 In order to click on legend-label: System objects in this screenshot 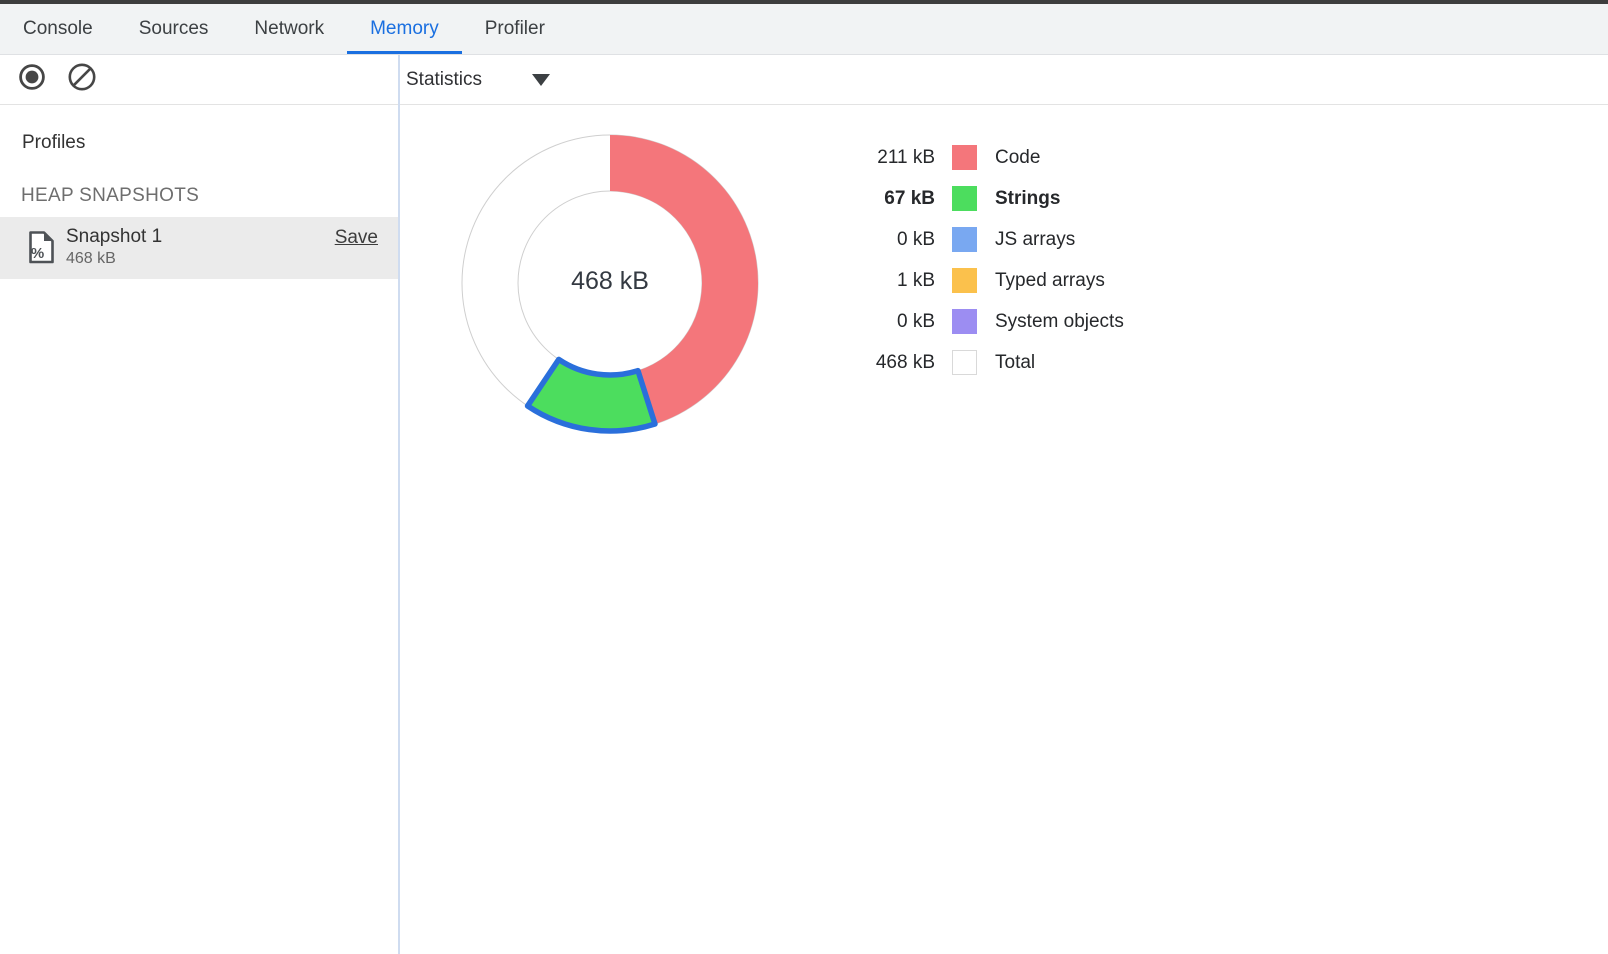, I will do `click(1059, 321)`.